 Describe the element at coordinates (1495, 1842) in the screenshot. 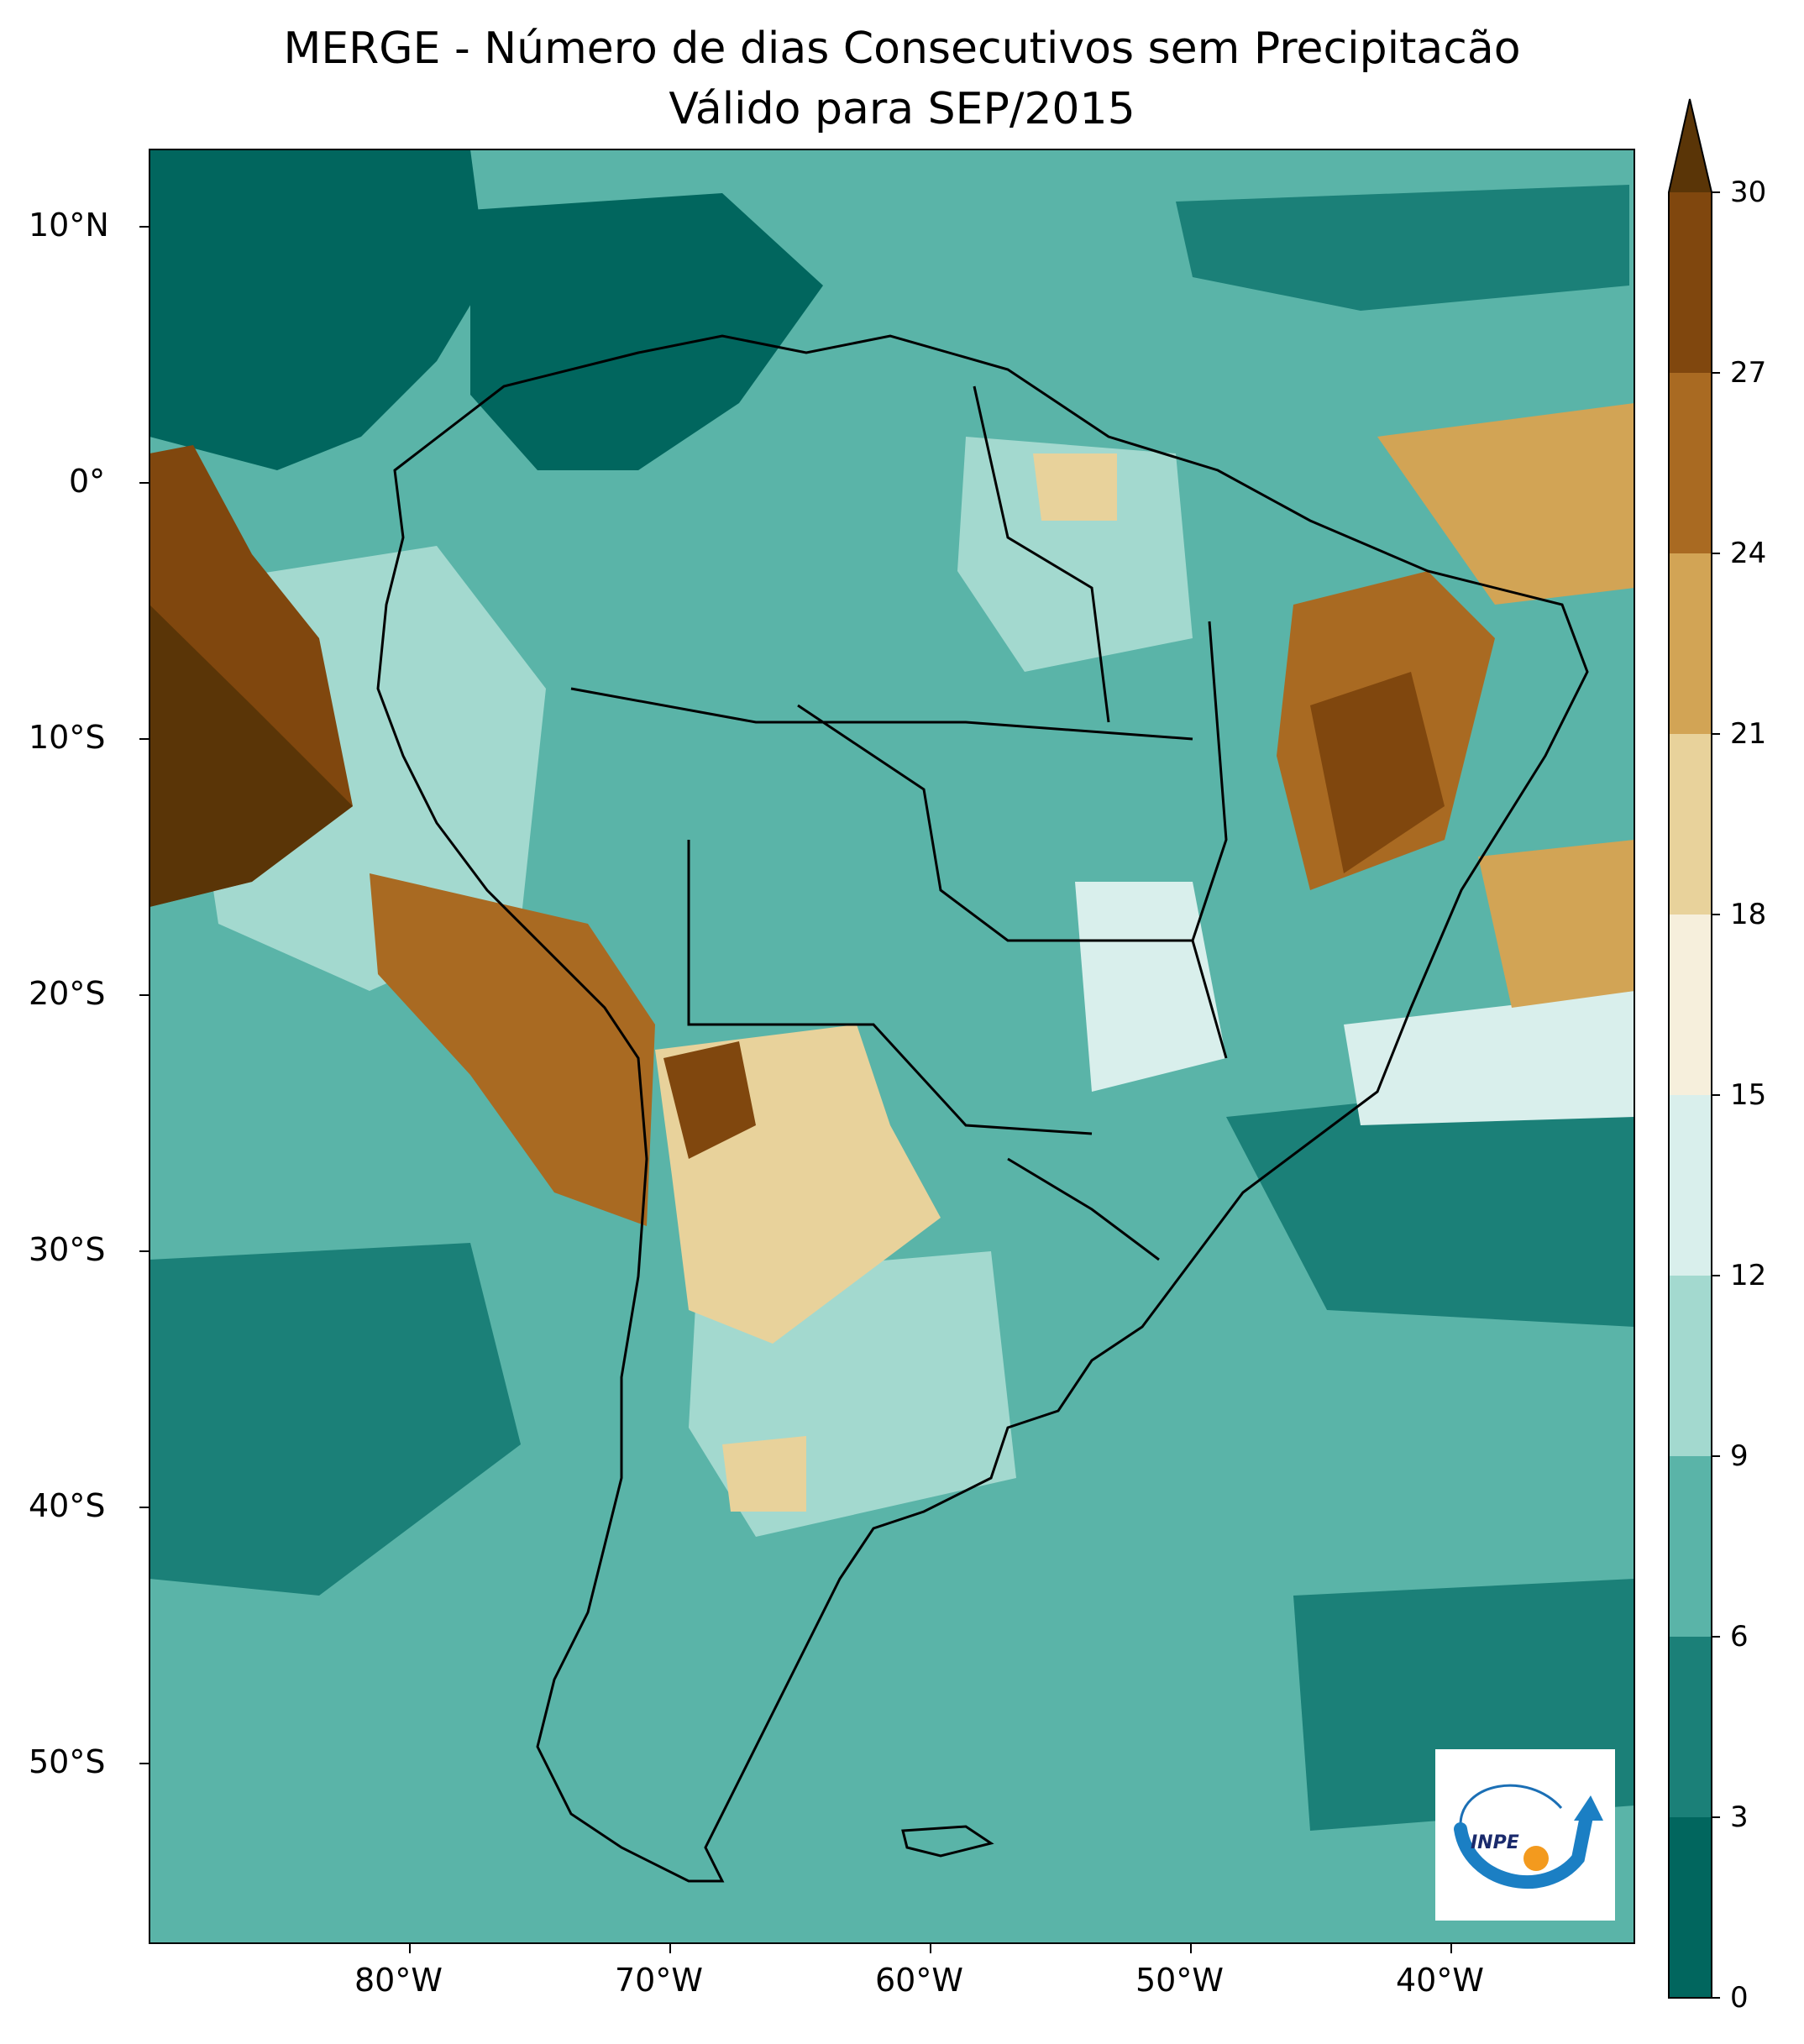

I see `logo-text: INPE` at that location.